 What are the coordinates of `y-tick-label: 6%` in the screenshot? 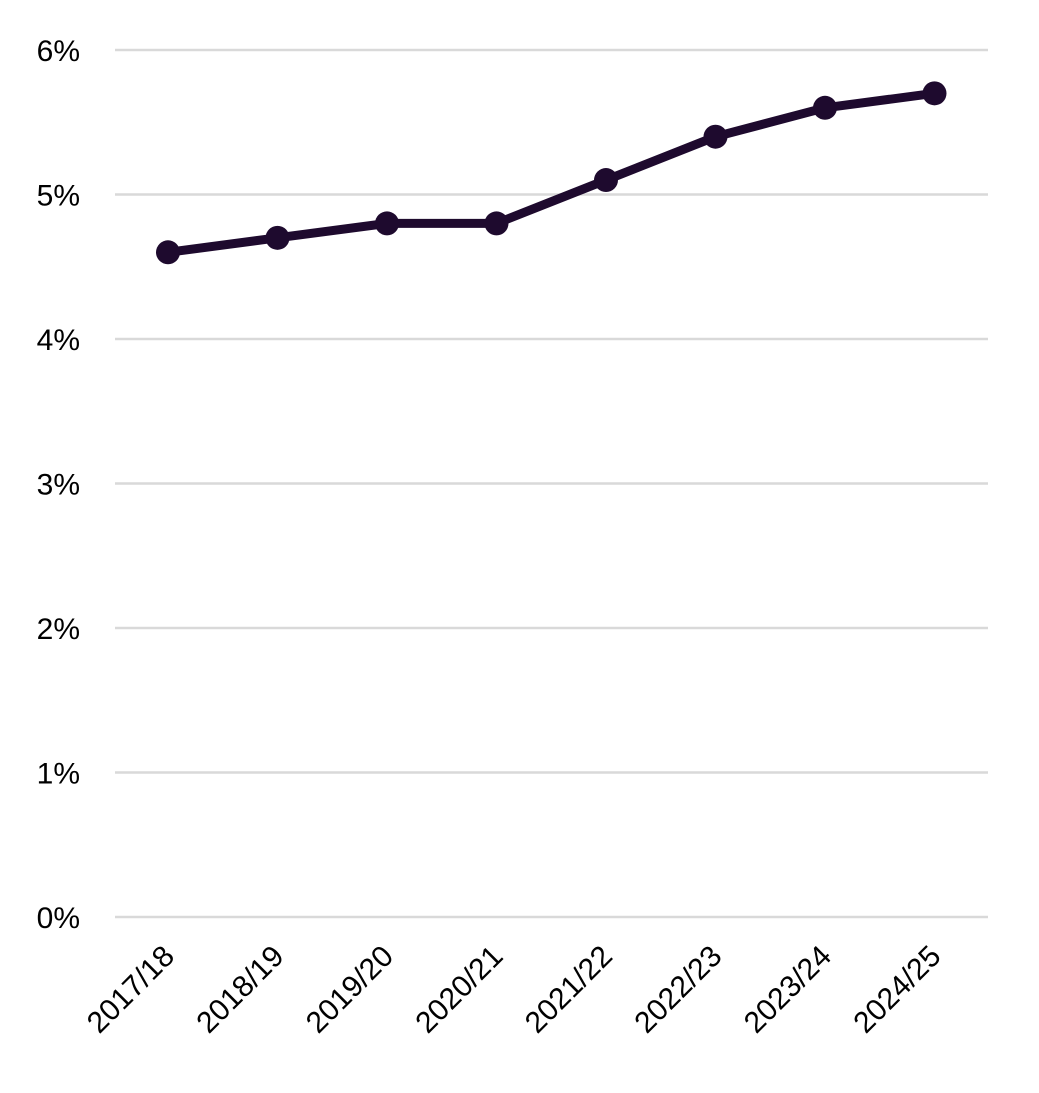 It's located at (58, 51).